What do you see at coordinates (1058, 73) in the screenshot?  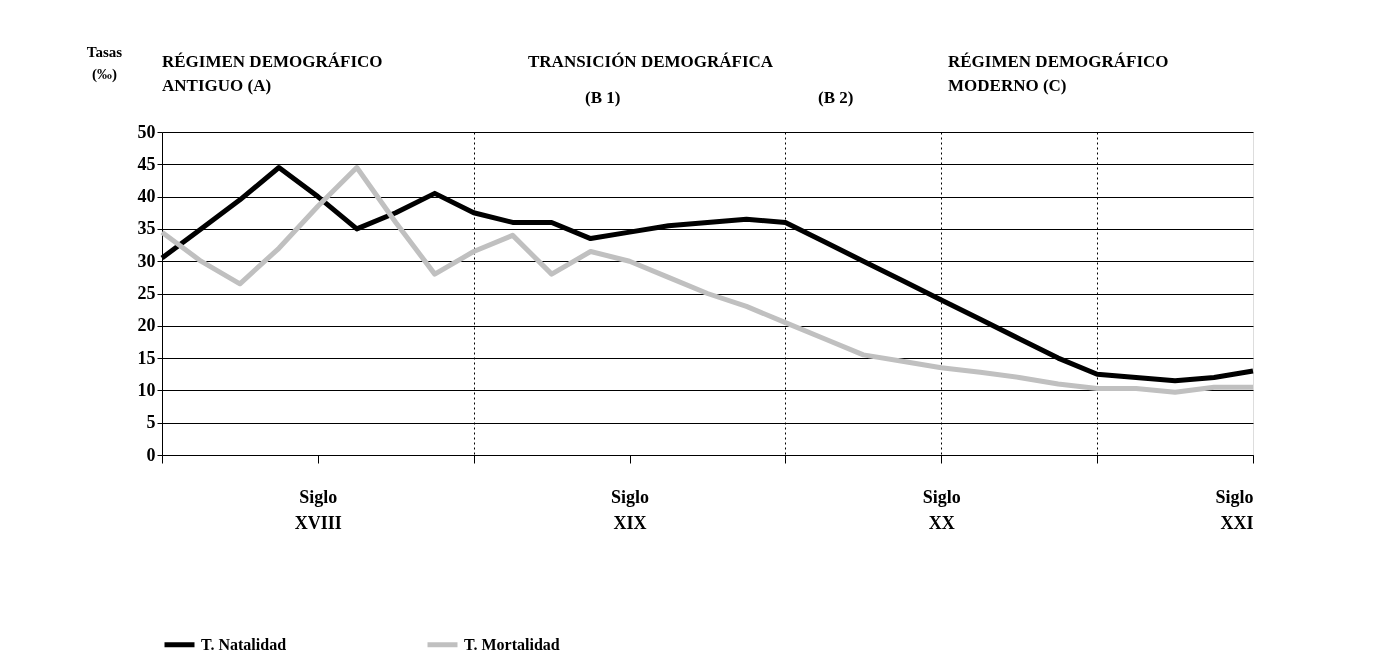 I see `text: RÉGIMEN DEMOGRÁFICO MODERNO (C)` at bounding box center [1058, 73].